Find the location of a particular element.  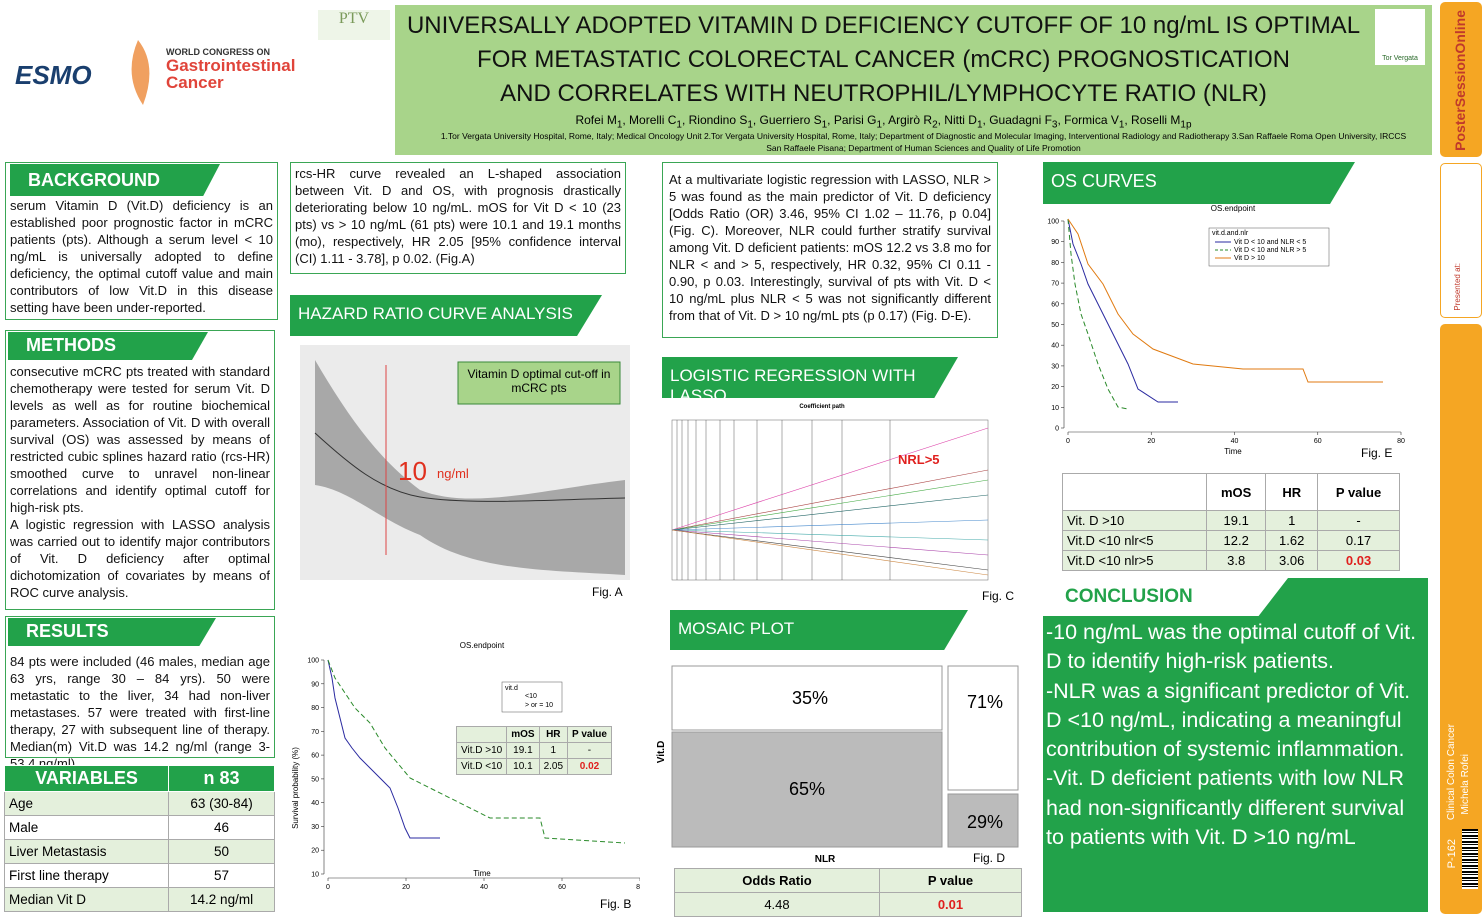

x-label: Time is located at coordinates (482, 873).